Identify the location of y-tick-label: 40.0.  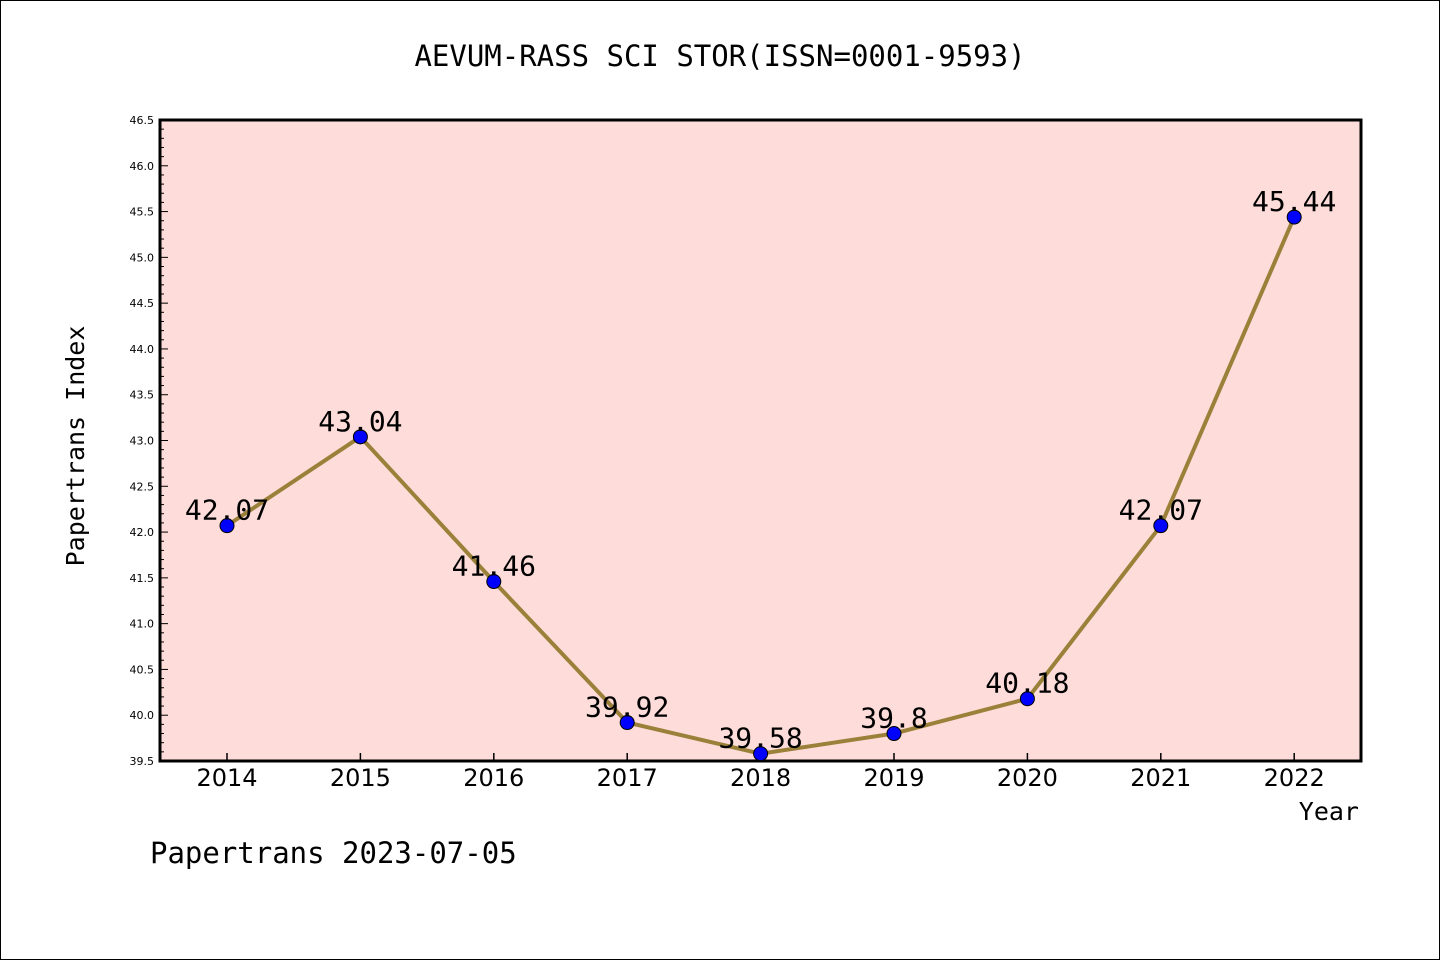
(142, 715).